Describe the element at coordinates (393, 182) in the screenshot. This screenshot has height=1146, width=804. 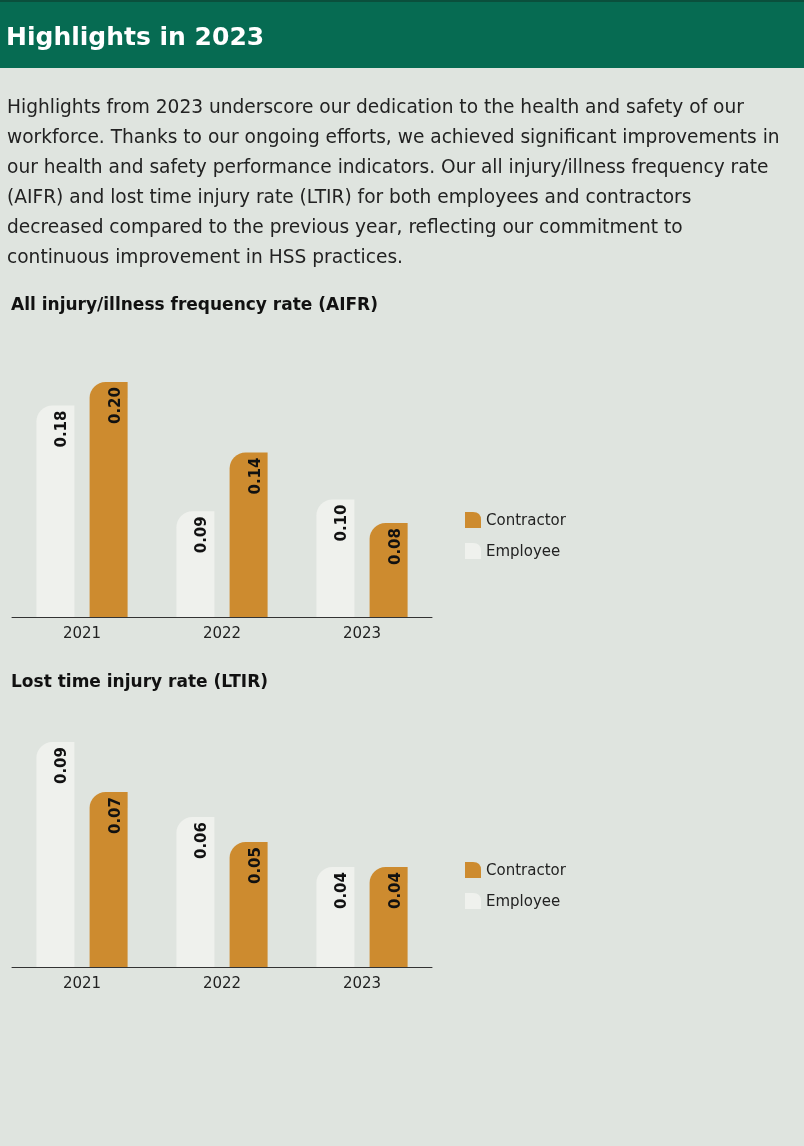
I see `text: Highlights from 2023 underscore our dedication to the health and safety of our workforce. Thanks to our ongoing efforts, we achieved significant improvements in our health and safety performance indicators. Our all injury/illness frequency rate (AIFR) and lost time injury rate (LTIR) for both employees and contractors decreased compared to the previous year, reflecting our commitment to continuous improvement in HSS practices.` at that location.